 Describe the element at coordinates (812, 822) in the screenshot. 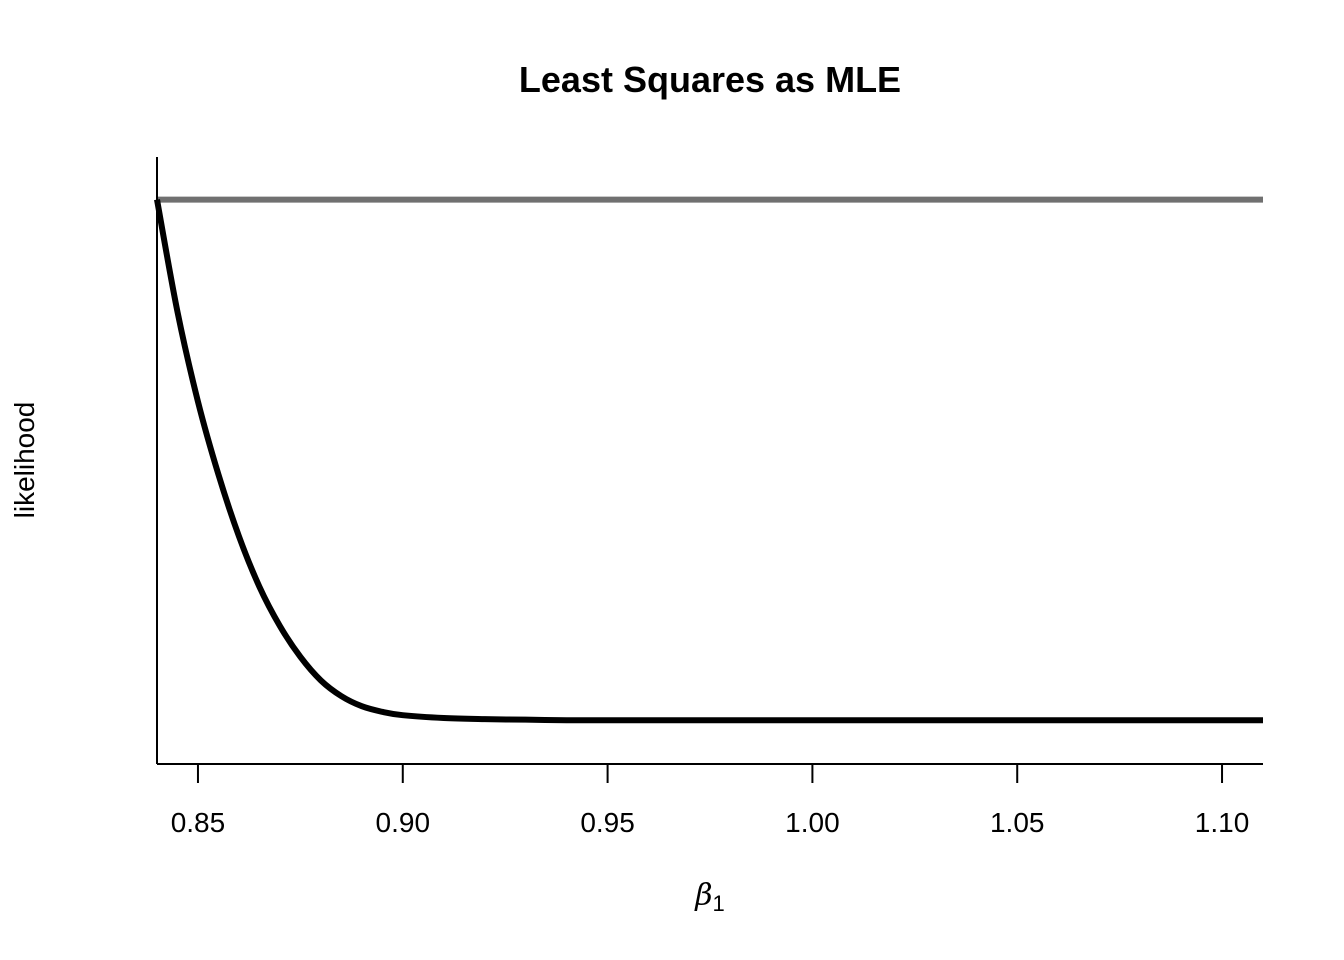

I see `x-tick-label: 1.00` at that location.